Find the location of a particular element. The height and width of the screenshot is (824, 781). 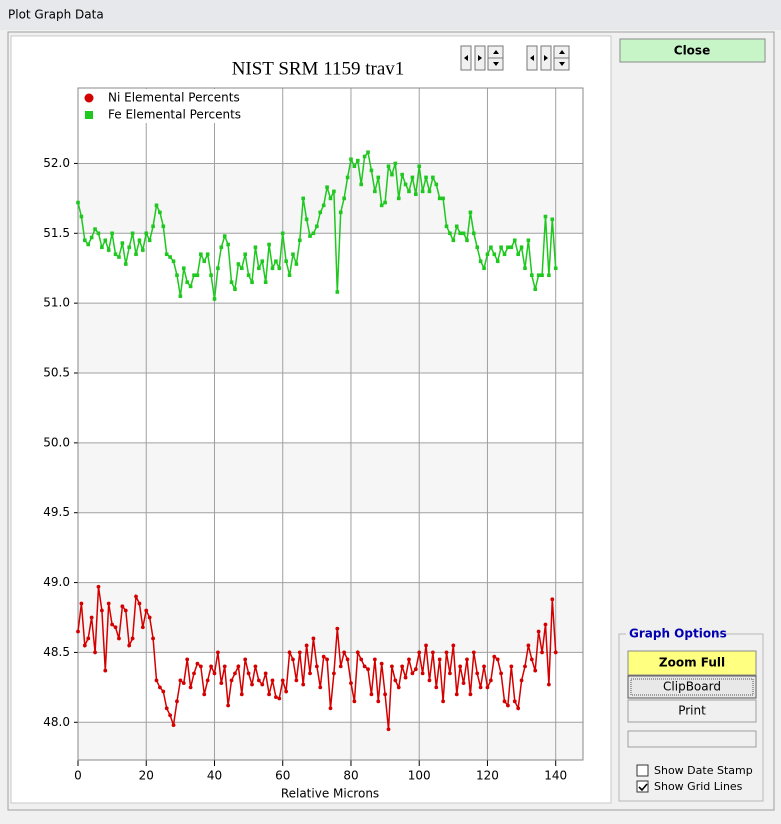

x-tick-label: 20 is located at coordinates (146, 776).